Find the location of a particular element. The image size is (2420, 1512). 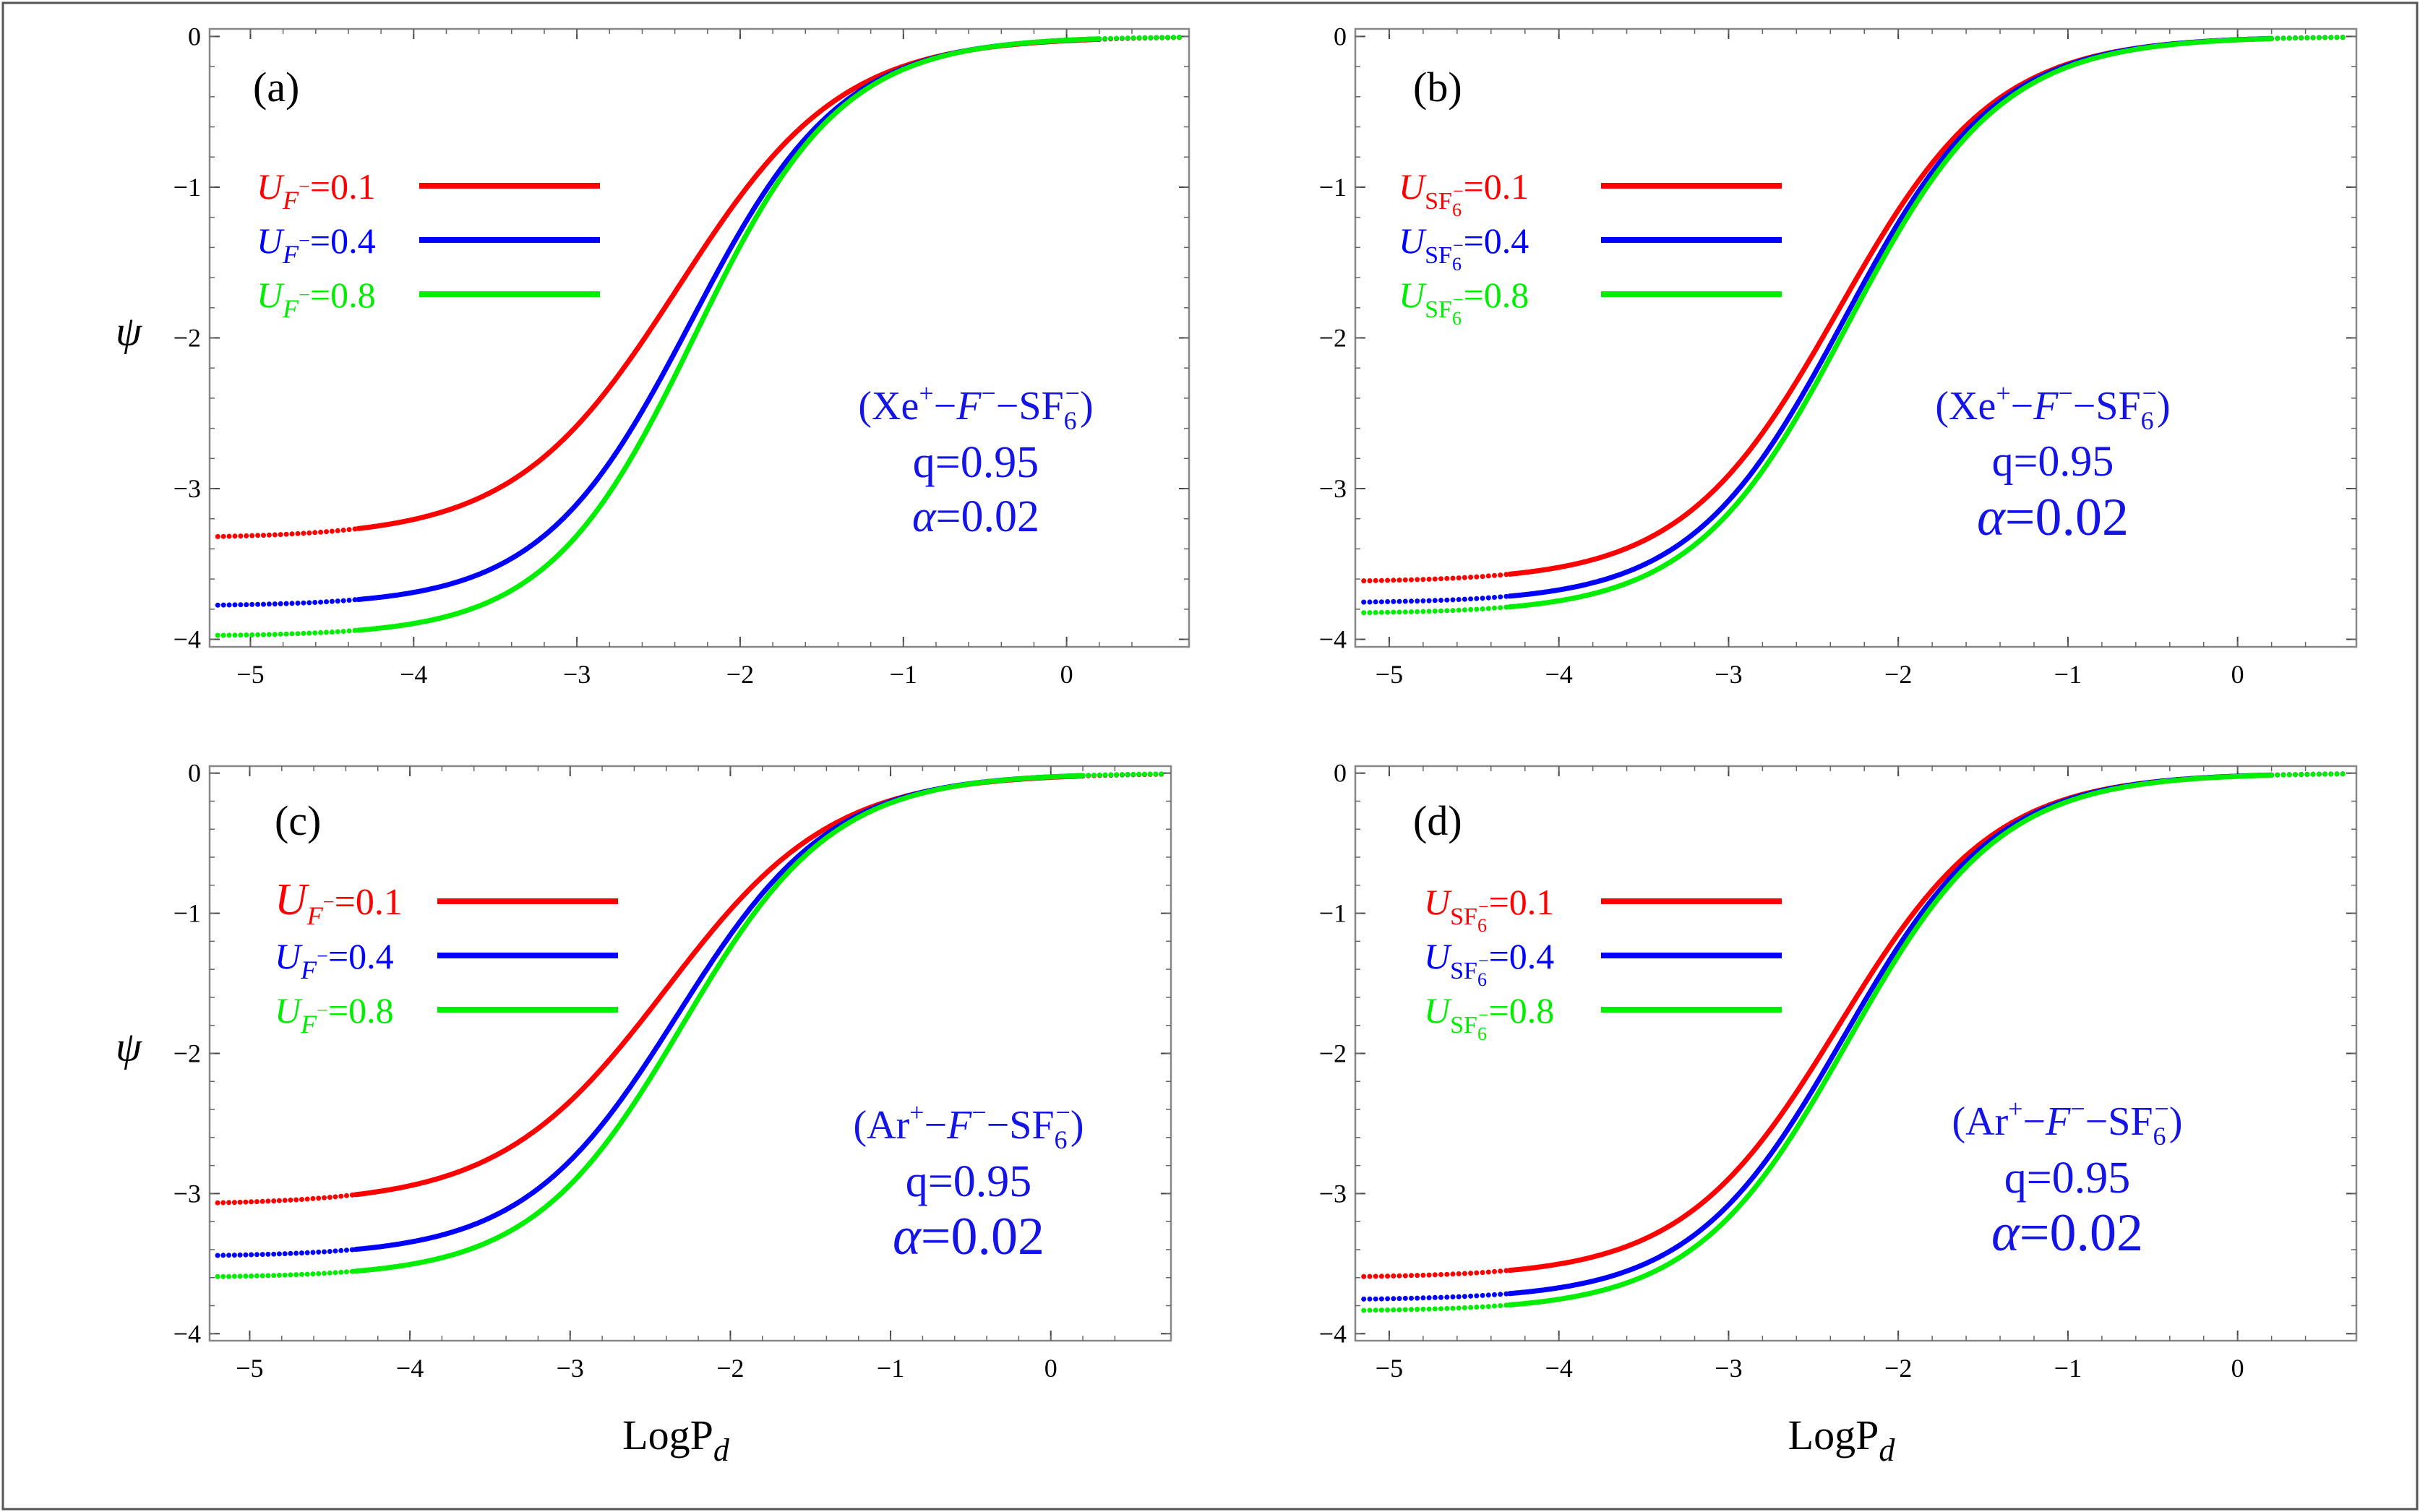

legend-entry-2: UF−=0.4 is located at coordinates (316, 244).